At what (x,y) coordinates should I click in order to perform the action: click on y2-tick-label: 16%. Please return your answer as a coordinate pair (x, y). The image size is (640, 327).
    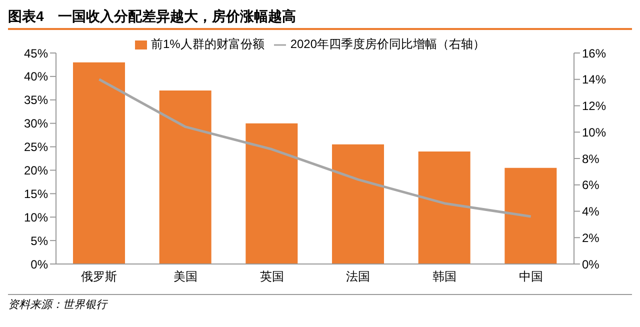
    Looking at the image, I should click on (594, 53).